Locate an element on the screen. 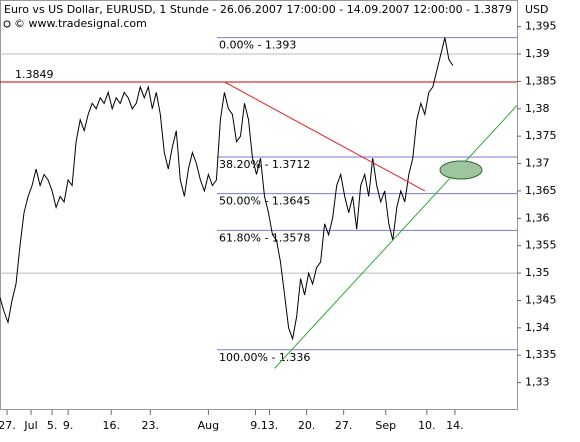  y-axis-label: USD is located at coordinates (537, 9).